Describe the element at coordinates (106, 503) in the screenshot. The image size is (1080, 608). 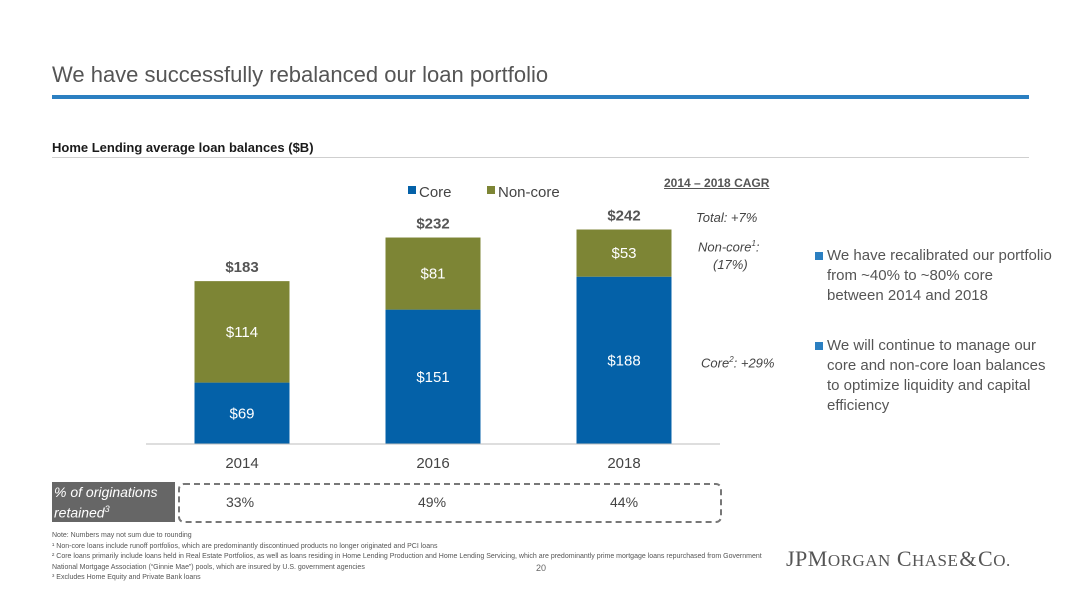
I see `originations-label: % of originations retained3` at that location.